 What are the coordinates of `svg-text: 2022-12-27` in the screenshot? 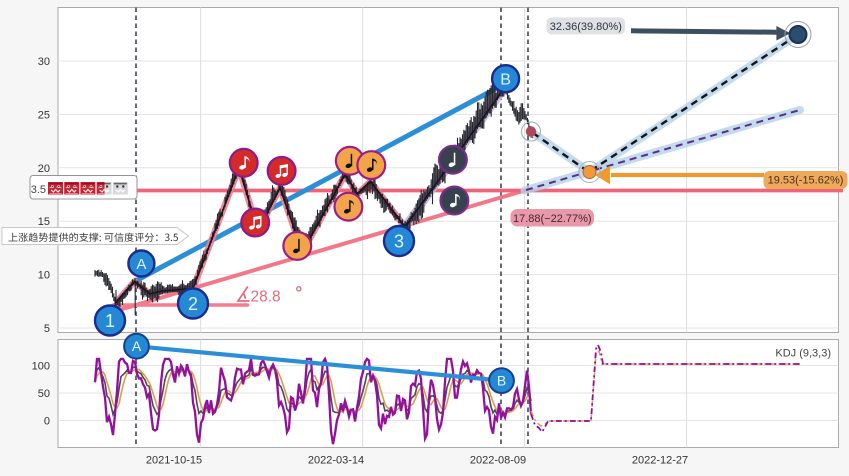 It's located at (660, 461).